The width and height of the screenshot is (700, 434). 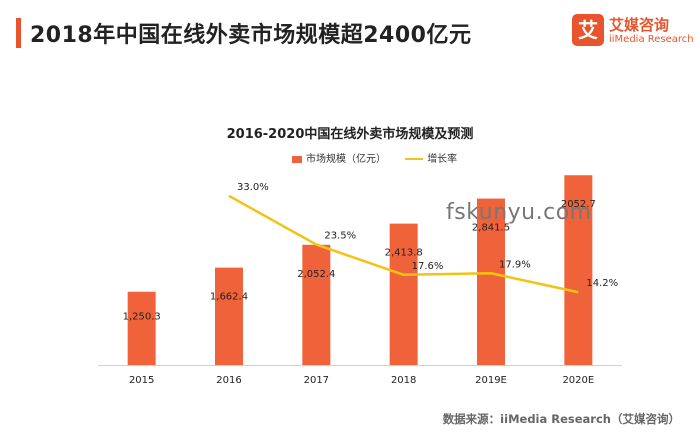 What do you see at coordinates (403, 380) in the screenshot?
I see `x-tick-label-2018: 2018` at bounding box center [403, 380].